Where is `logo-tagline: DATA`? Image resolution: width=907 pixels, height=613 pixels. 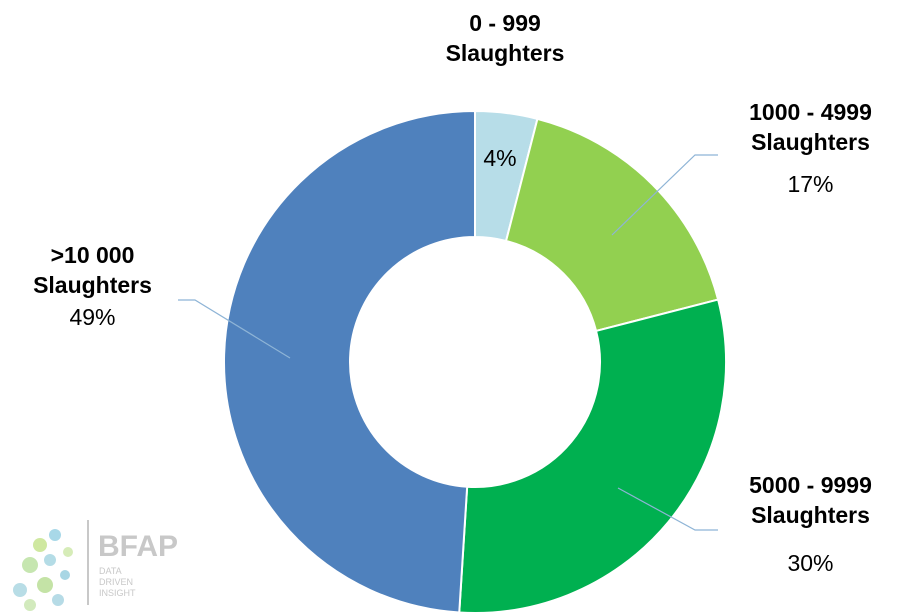
logo-tagline: DATA is located at coordinates (110, 571).